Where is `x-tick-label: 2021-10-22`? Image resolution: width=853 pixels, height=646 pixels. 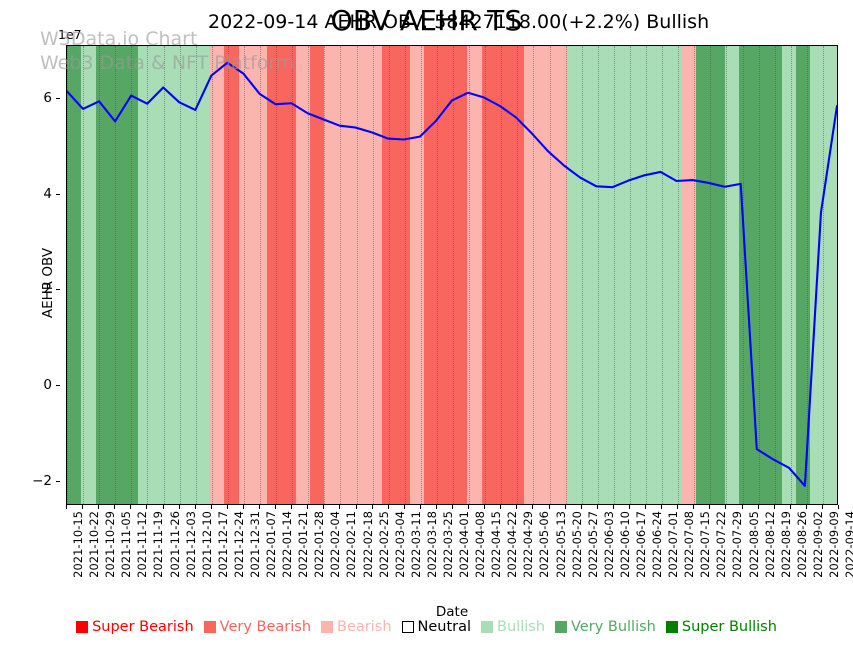 x-tick-label: 2021-10-22 is located at coordinates (94, 544).